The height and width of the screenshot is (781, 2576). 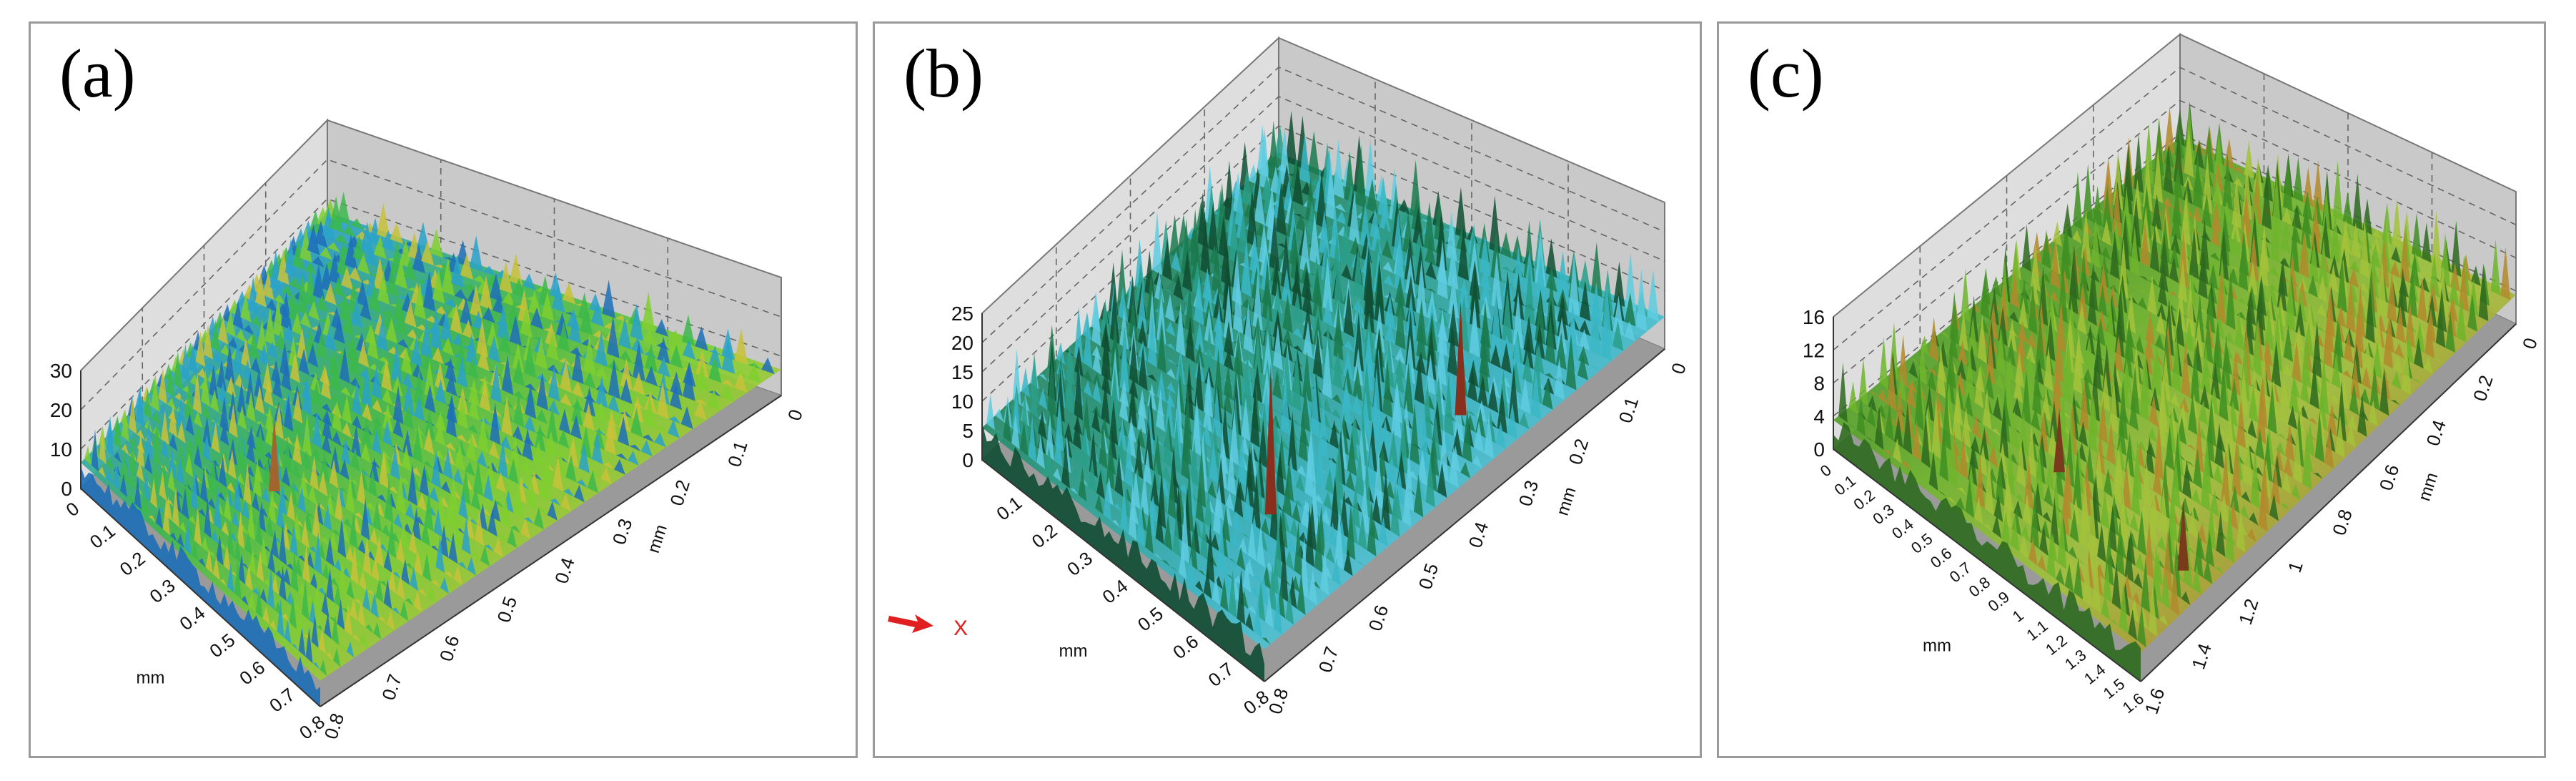 What do you see at coordinates (737, 454) in the screenshot?
I see `y-tick-label: 0.1` at bounding box center [737, 454].